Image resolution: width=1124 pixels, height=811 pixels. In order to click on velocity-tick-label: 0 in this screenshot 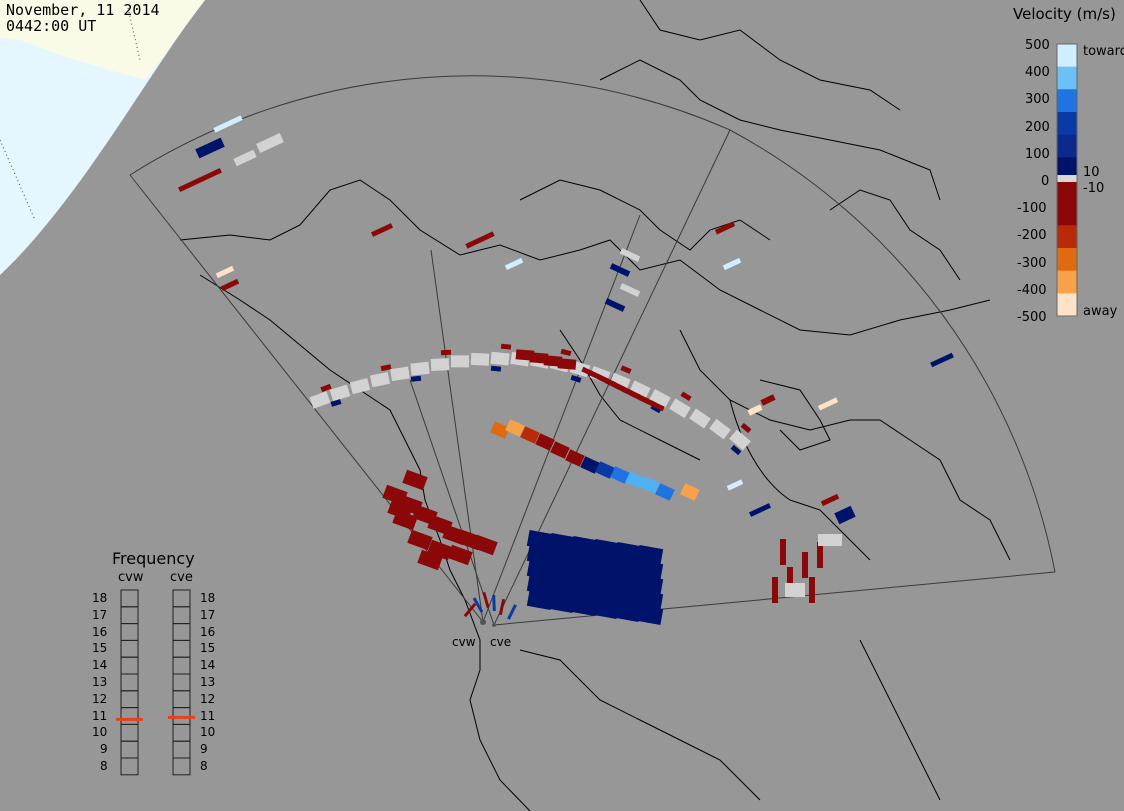, I will do `click(1045, 181)`.